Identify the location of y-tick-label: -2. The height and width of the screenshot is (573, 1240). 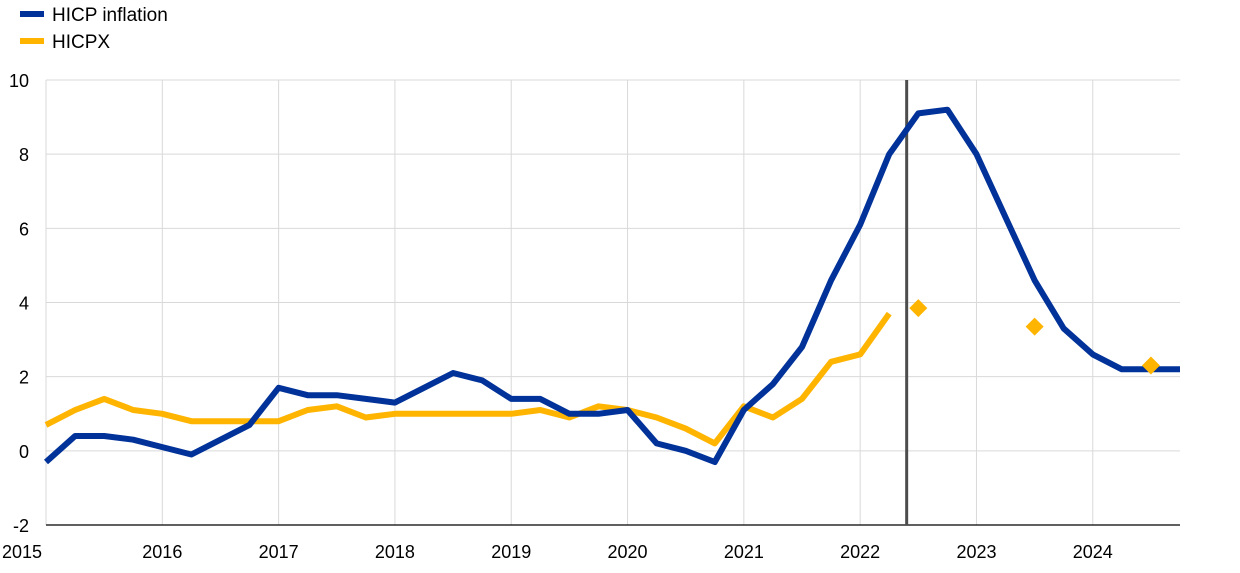
(21, 526).